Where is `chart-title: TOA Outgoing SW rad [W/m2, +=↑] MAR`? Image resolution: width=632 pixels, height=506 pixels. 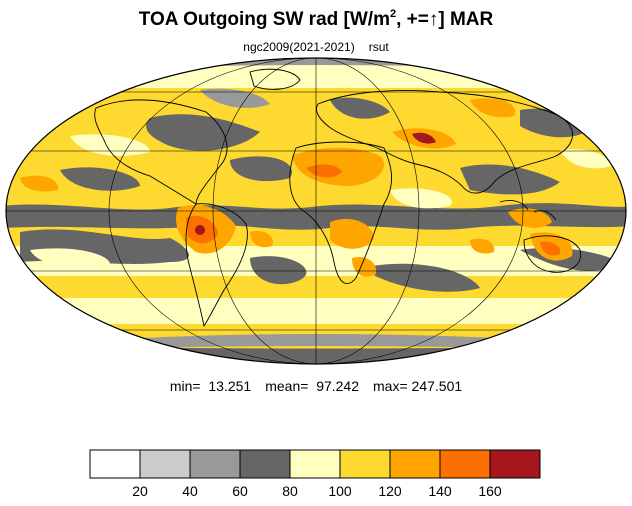
chart-title: TOA Outgoing SW rad [W/m2, +=↑] MAR is located at coordinates (316, 19).